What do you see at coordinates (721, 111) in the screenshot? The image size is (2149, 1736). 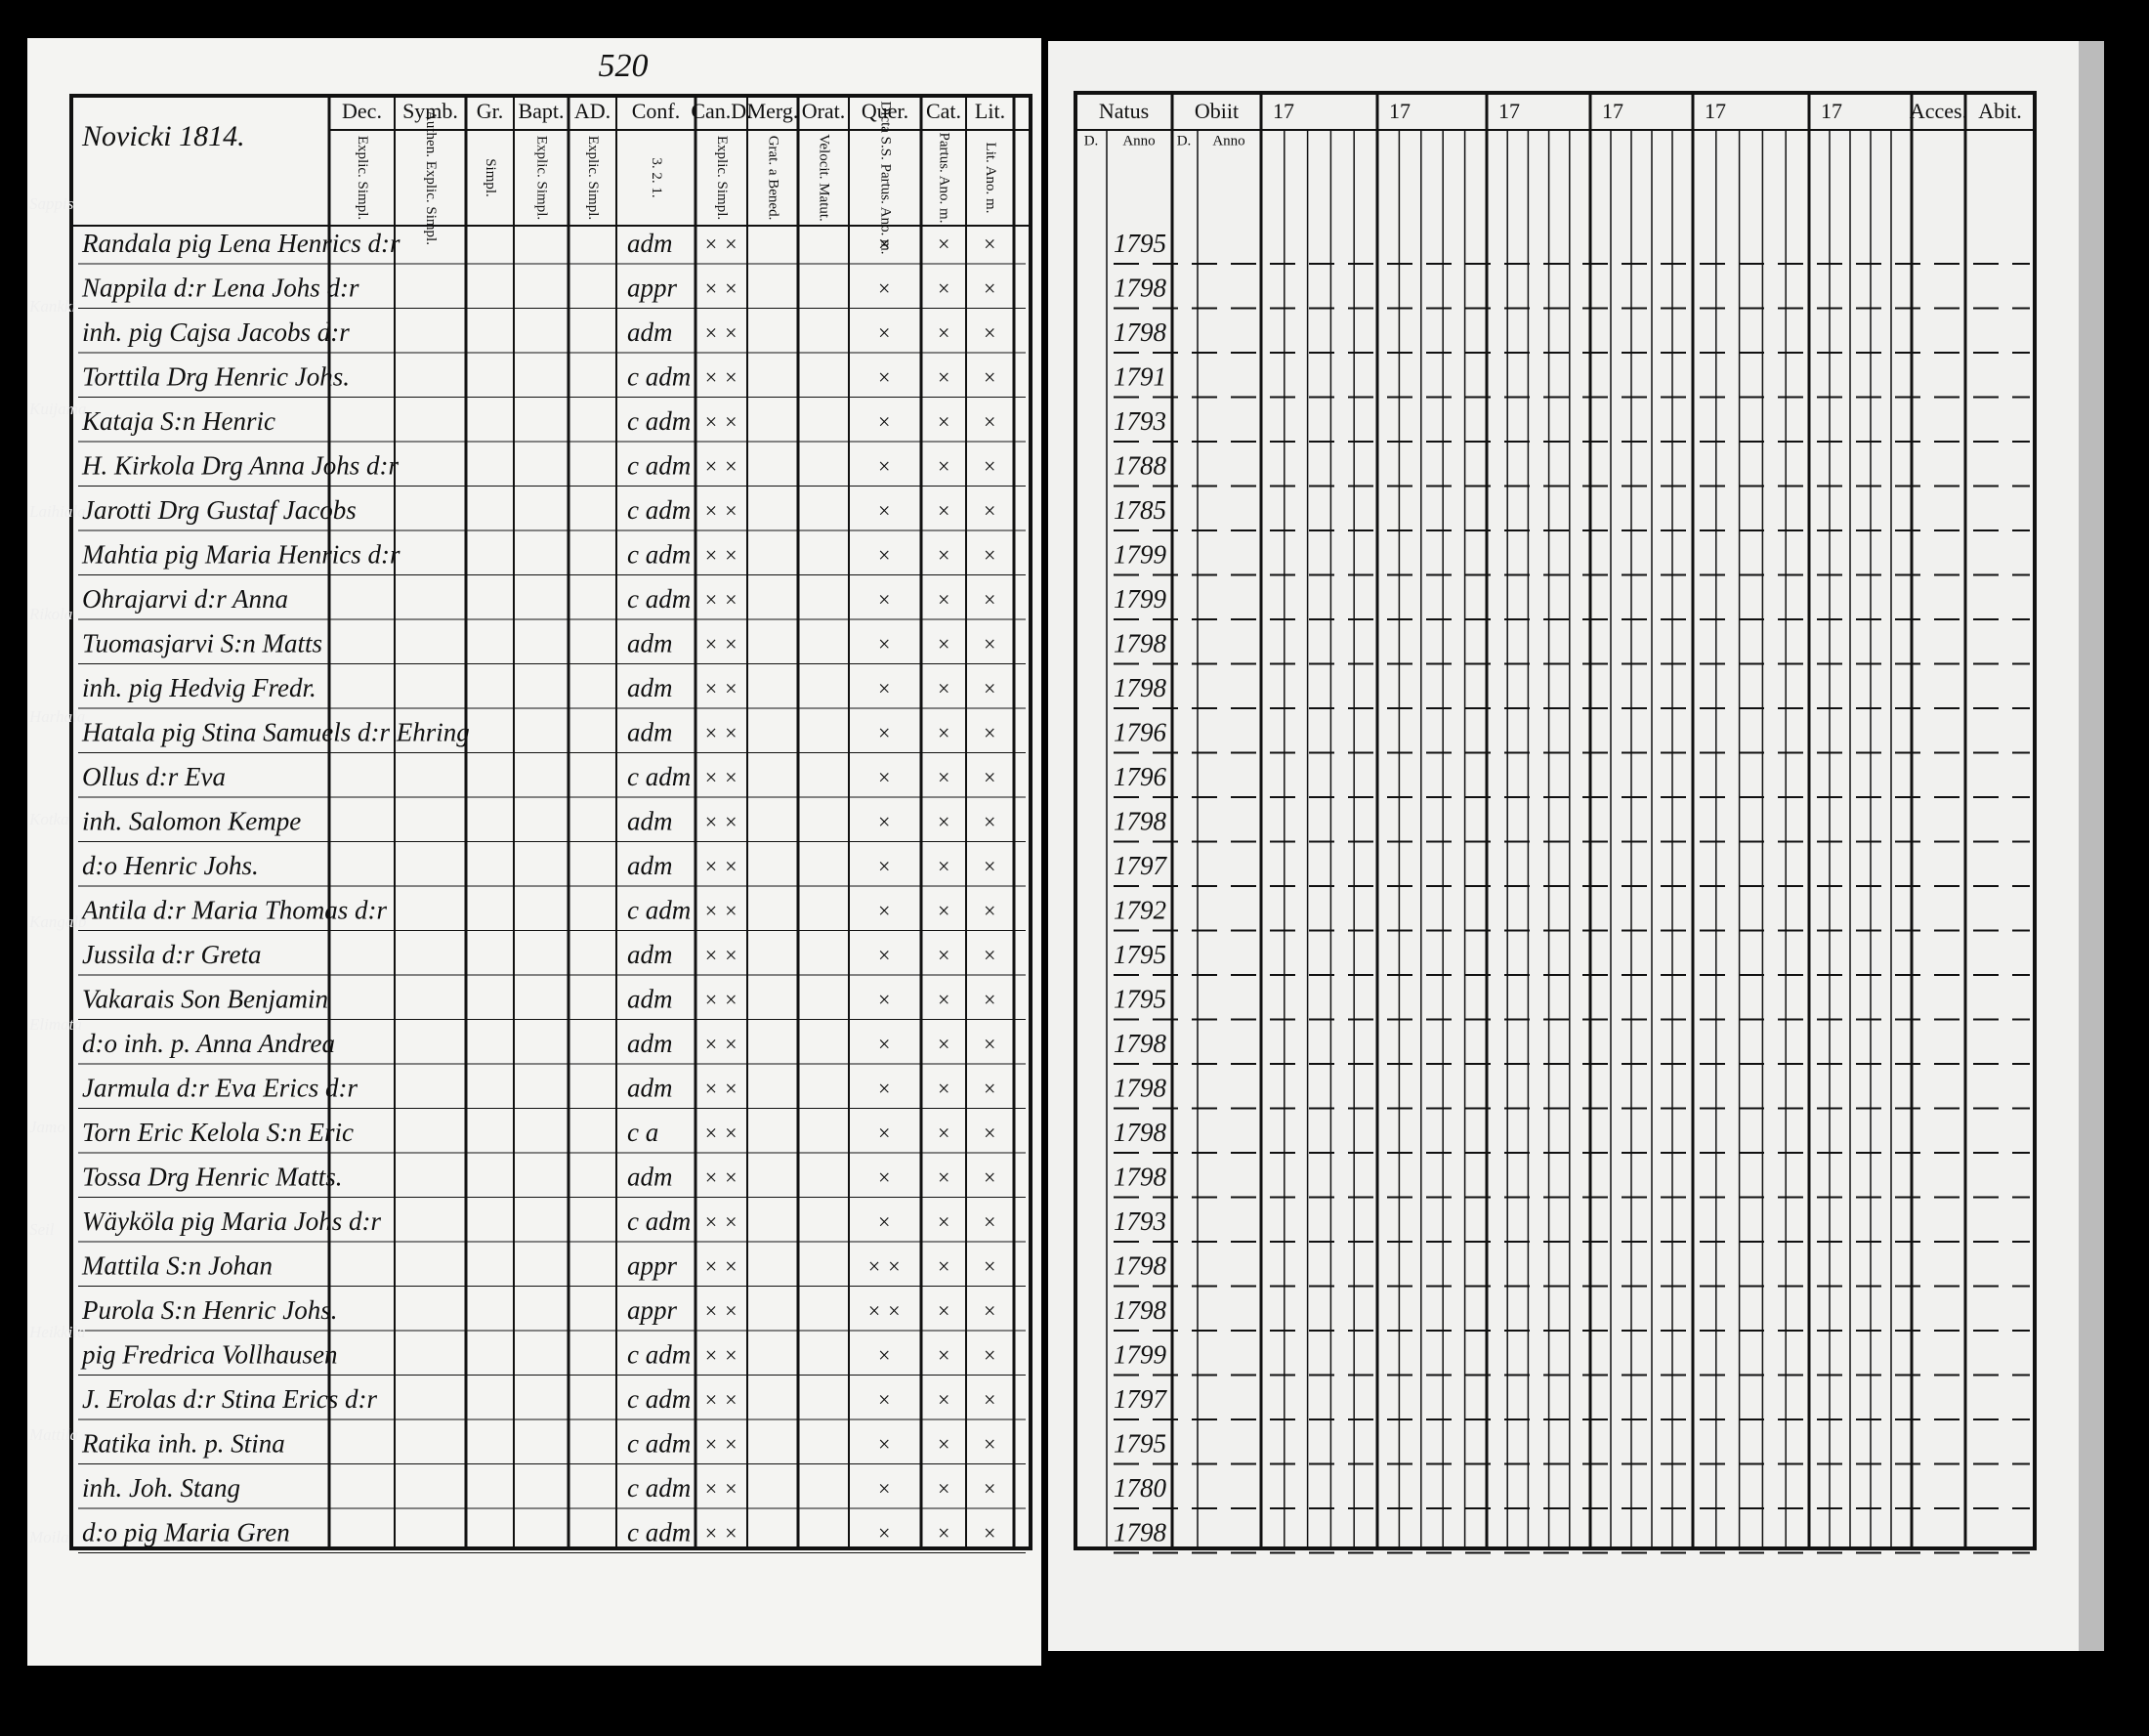 I see `column-header: Can.D.` at bounding box center [721, 111].